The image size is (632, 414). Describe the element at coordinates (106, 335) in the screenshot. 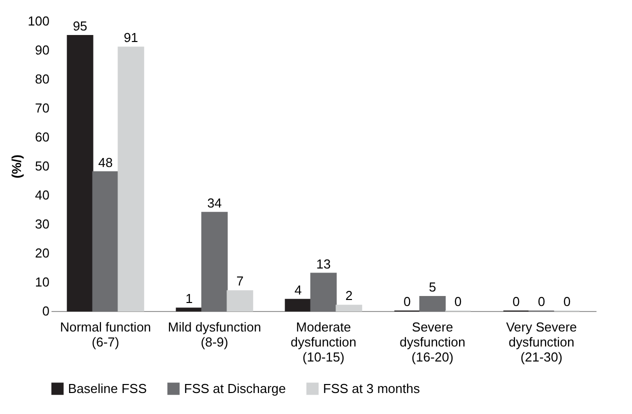

I see `x-tick-label: Normal function (6-7)` at that location.